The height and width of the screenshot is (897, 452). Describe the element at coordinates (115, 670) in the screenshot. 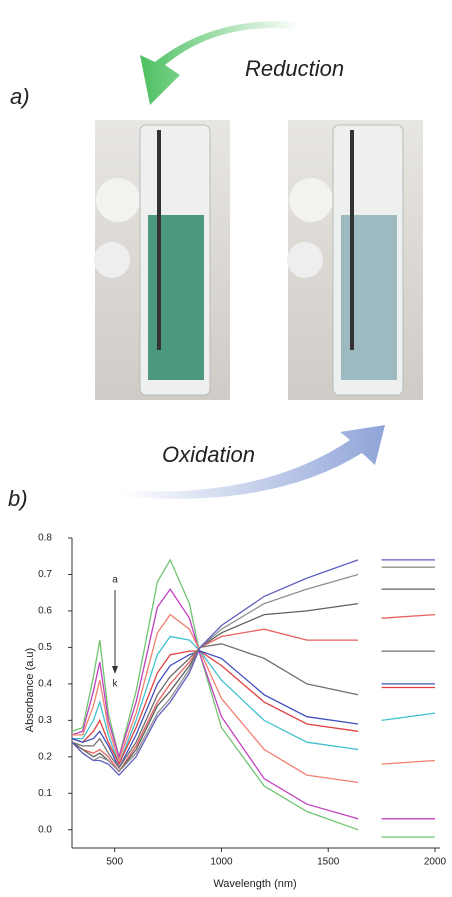

I see `annotation-arrowhead` at that location.